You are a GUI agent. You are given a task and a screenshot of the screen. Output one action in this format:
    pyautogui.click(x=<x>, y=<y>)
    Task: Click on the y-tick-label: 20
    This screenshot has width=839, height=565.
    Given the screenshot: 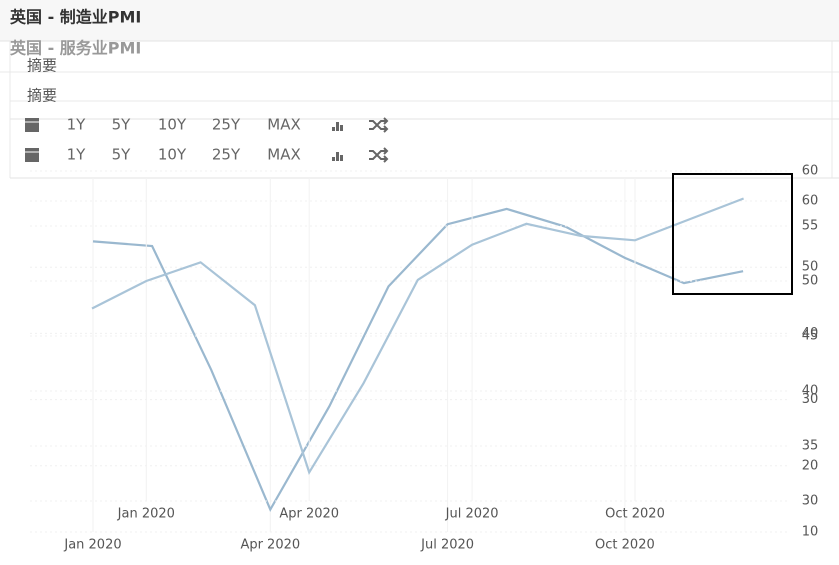 What is the action you would take?
    pyautogui.click(x=810, y=465)
    